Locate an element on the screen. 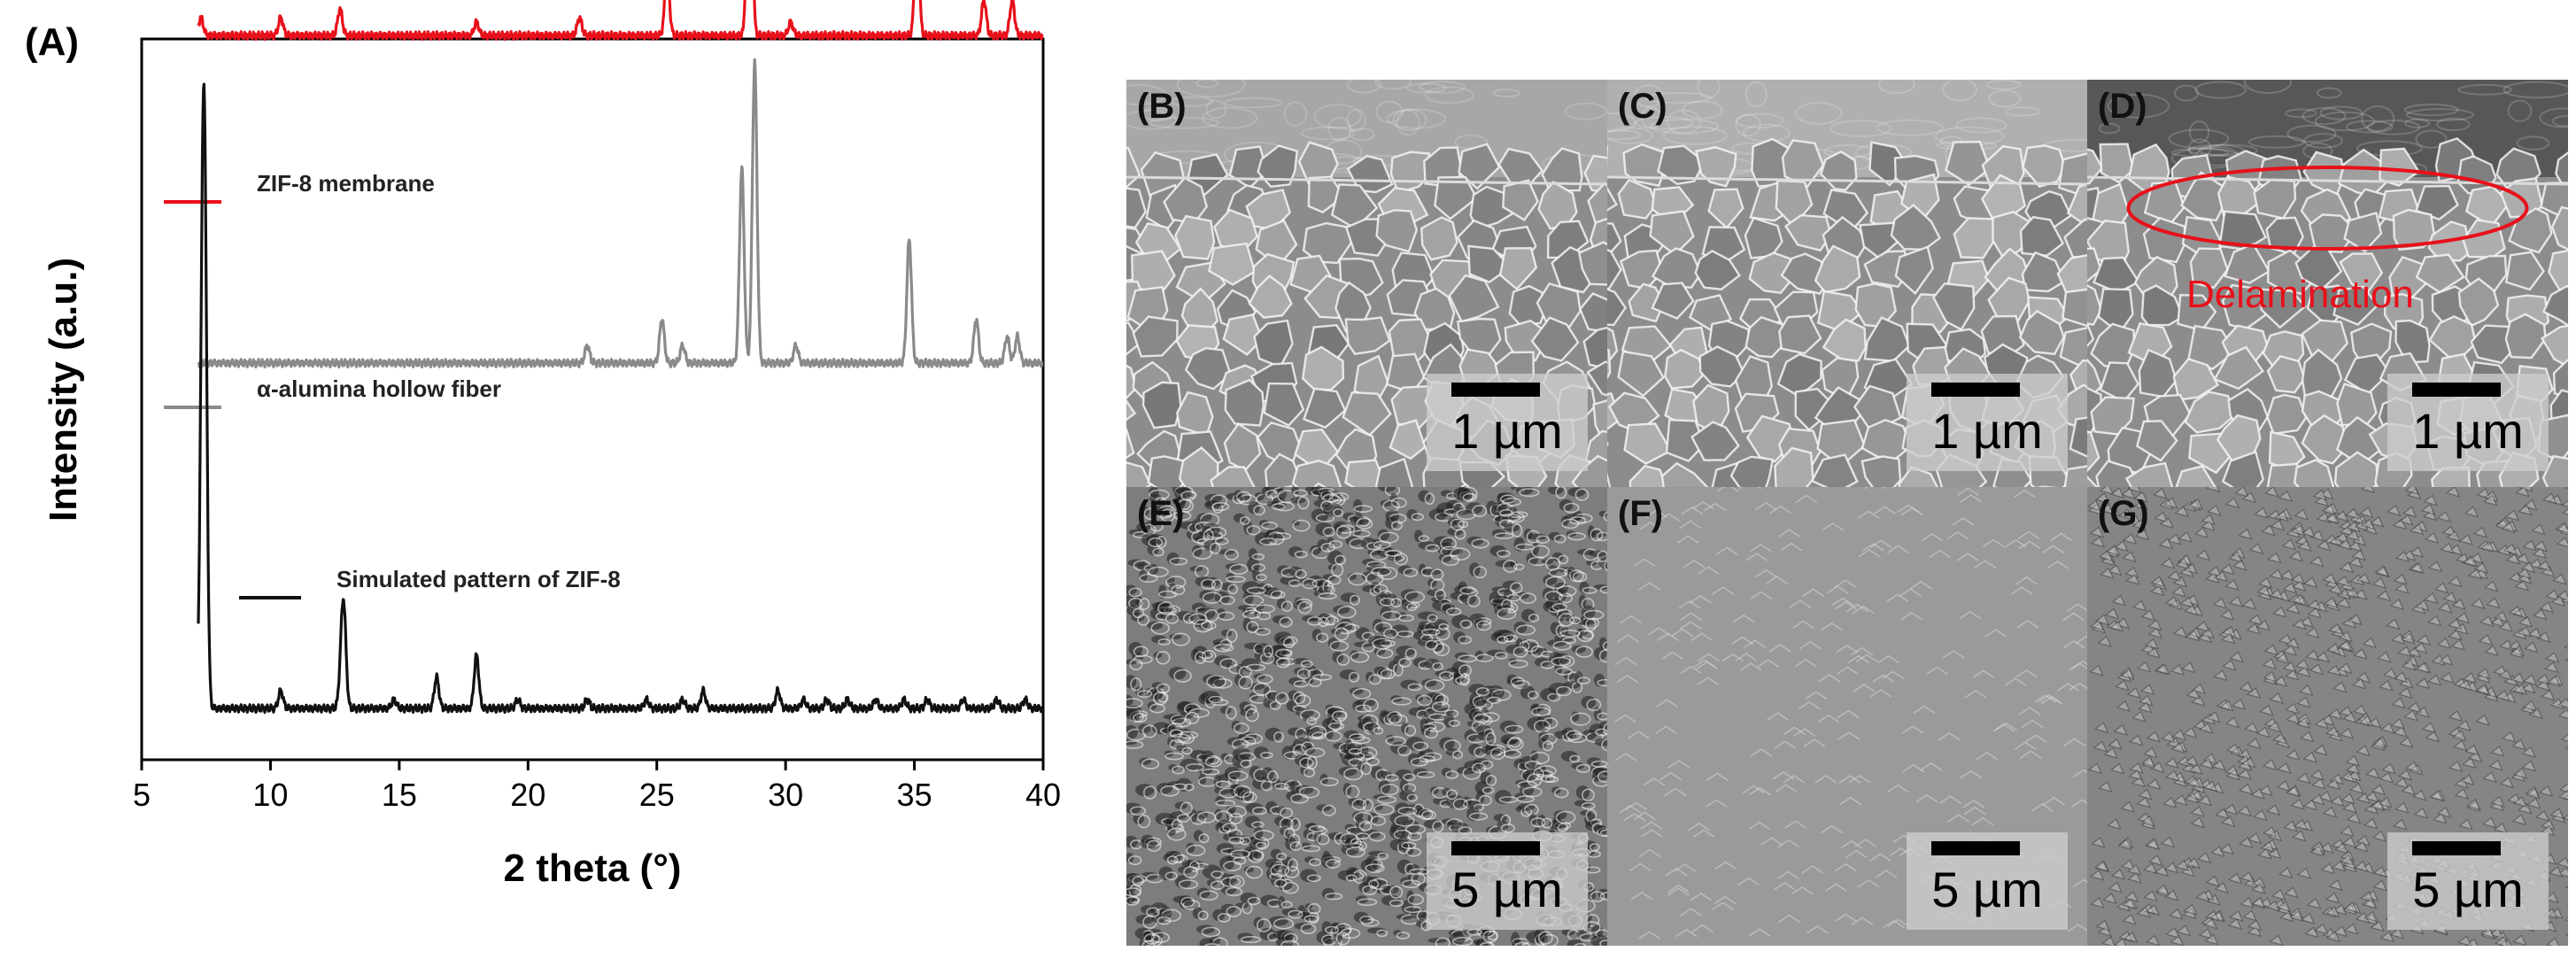 The height and width of the screenshot is (959, 2576). sem-panel-d: Delamination (D) 1 µm is located at coordinates (2327, 284).